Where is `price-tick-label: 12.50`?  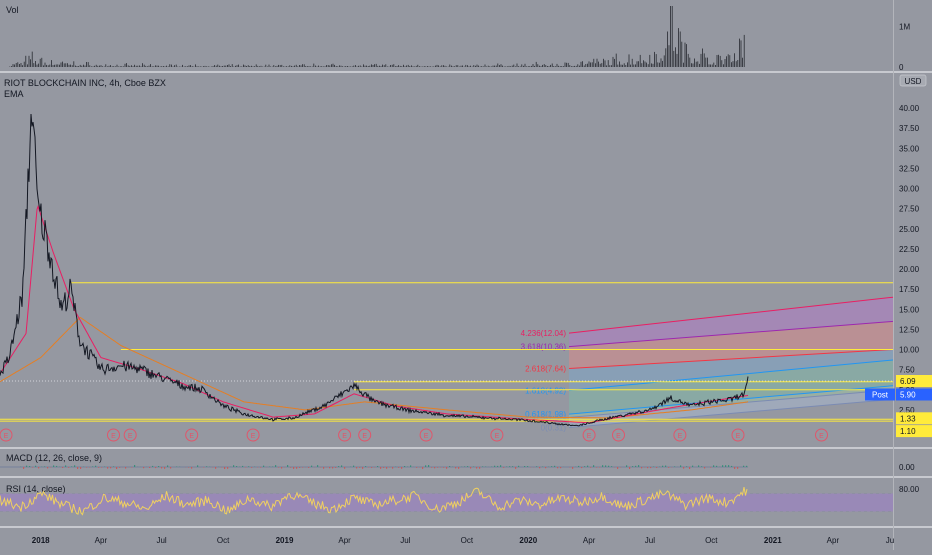
price-tick-label: 12.50 is located at coordinates (909, 329).